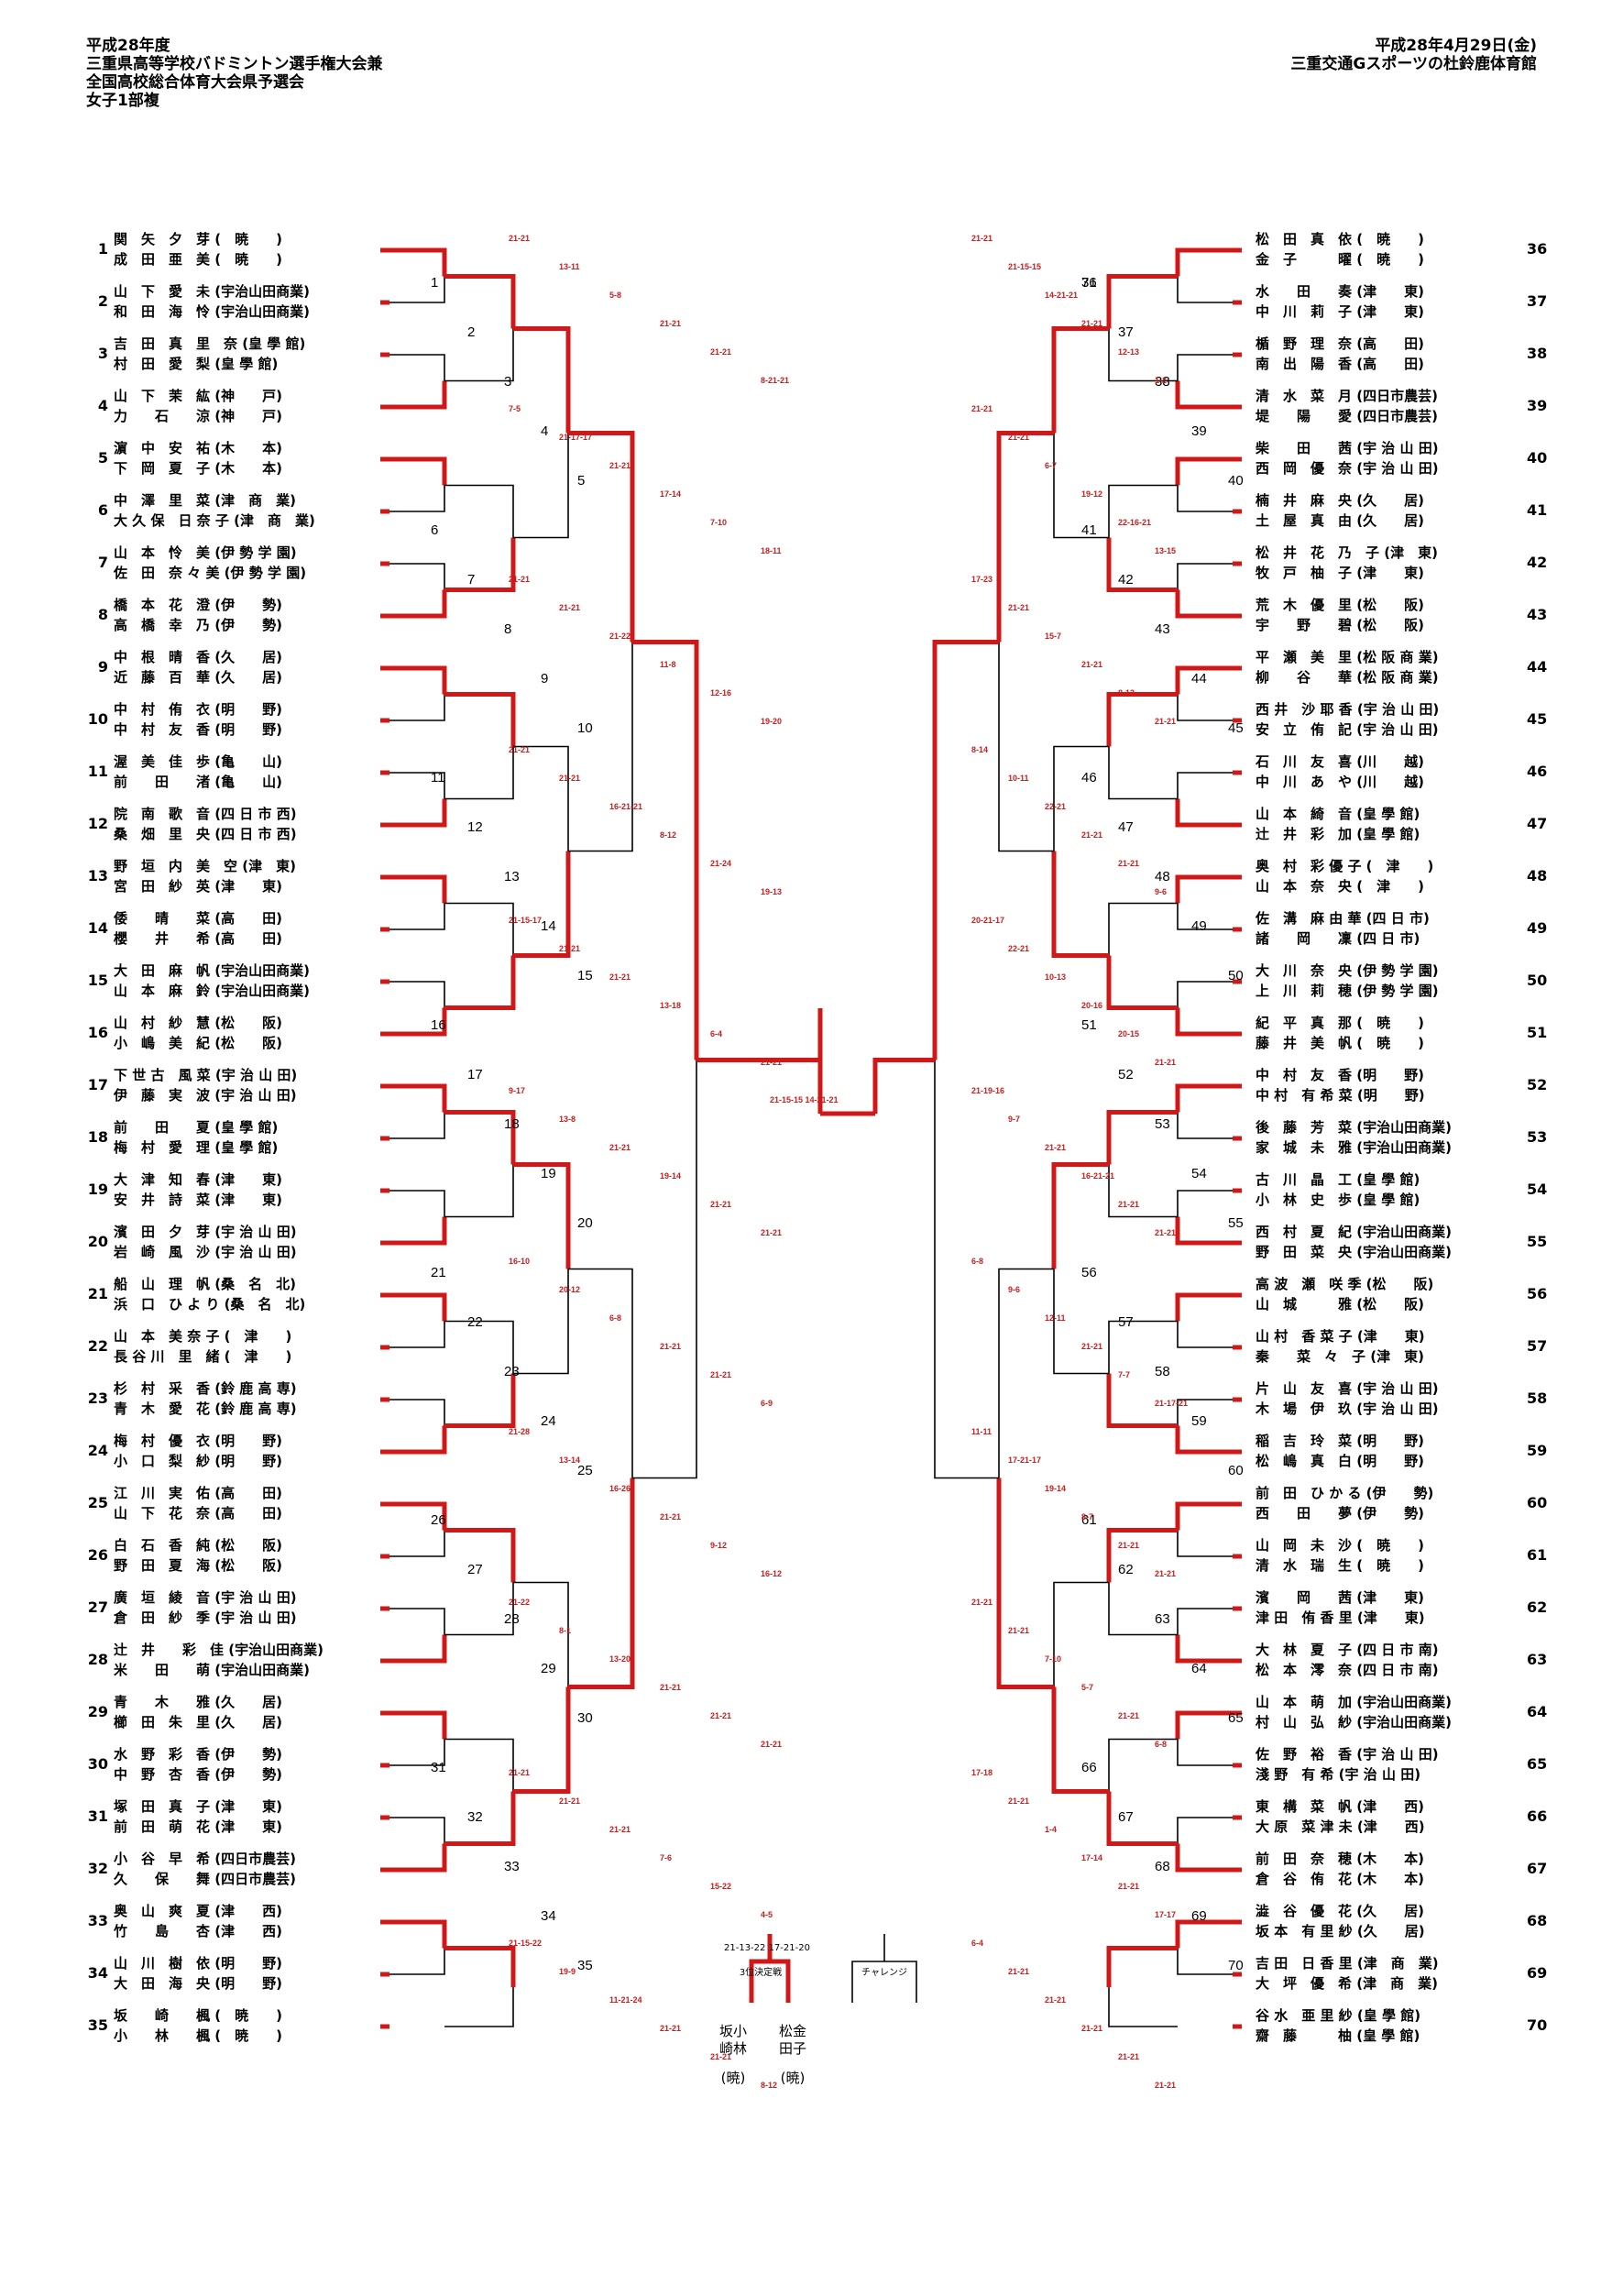 The width and height of the screenshot is (1623, 2296). What do you see at coordinates (508, 382) in the screenshot?
I see `match-number: 3` at bounding box center [508, 382].